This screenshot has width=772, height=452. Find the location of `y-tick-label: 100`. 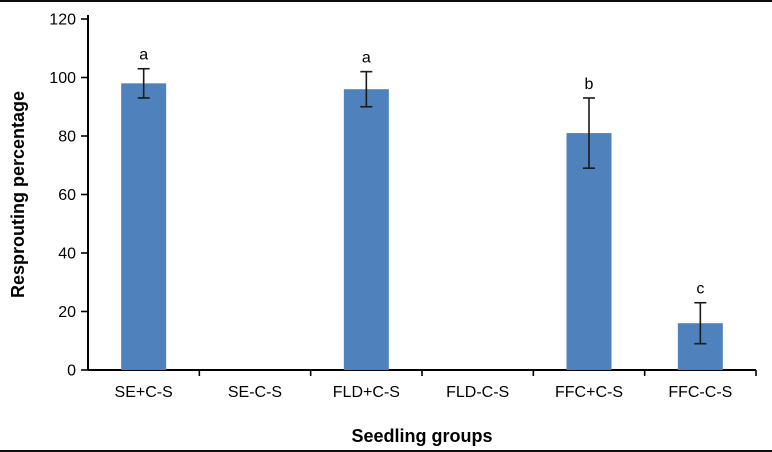

y-tick-label: 100 is located at coordinates (62, 78).